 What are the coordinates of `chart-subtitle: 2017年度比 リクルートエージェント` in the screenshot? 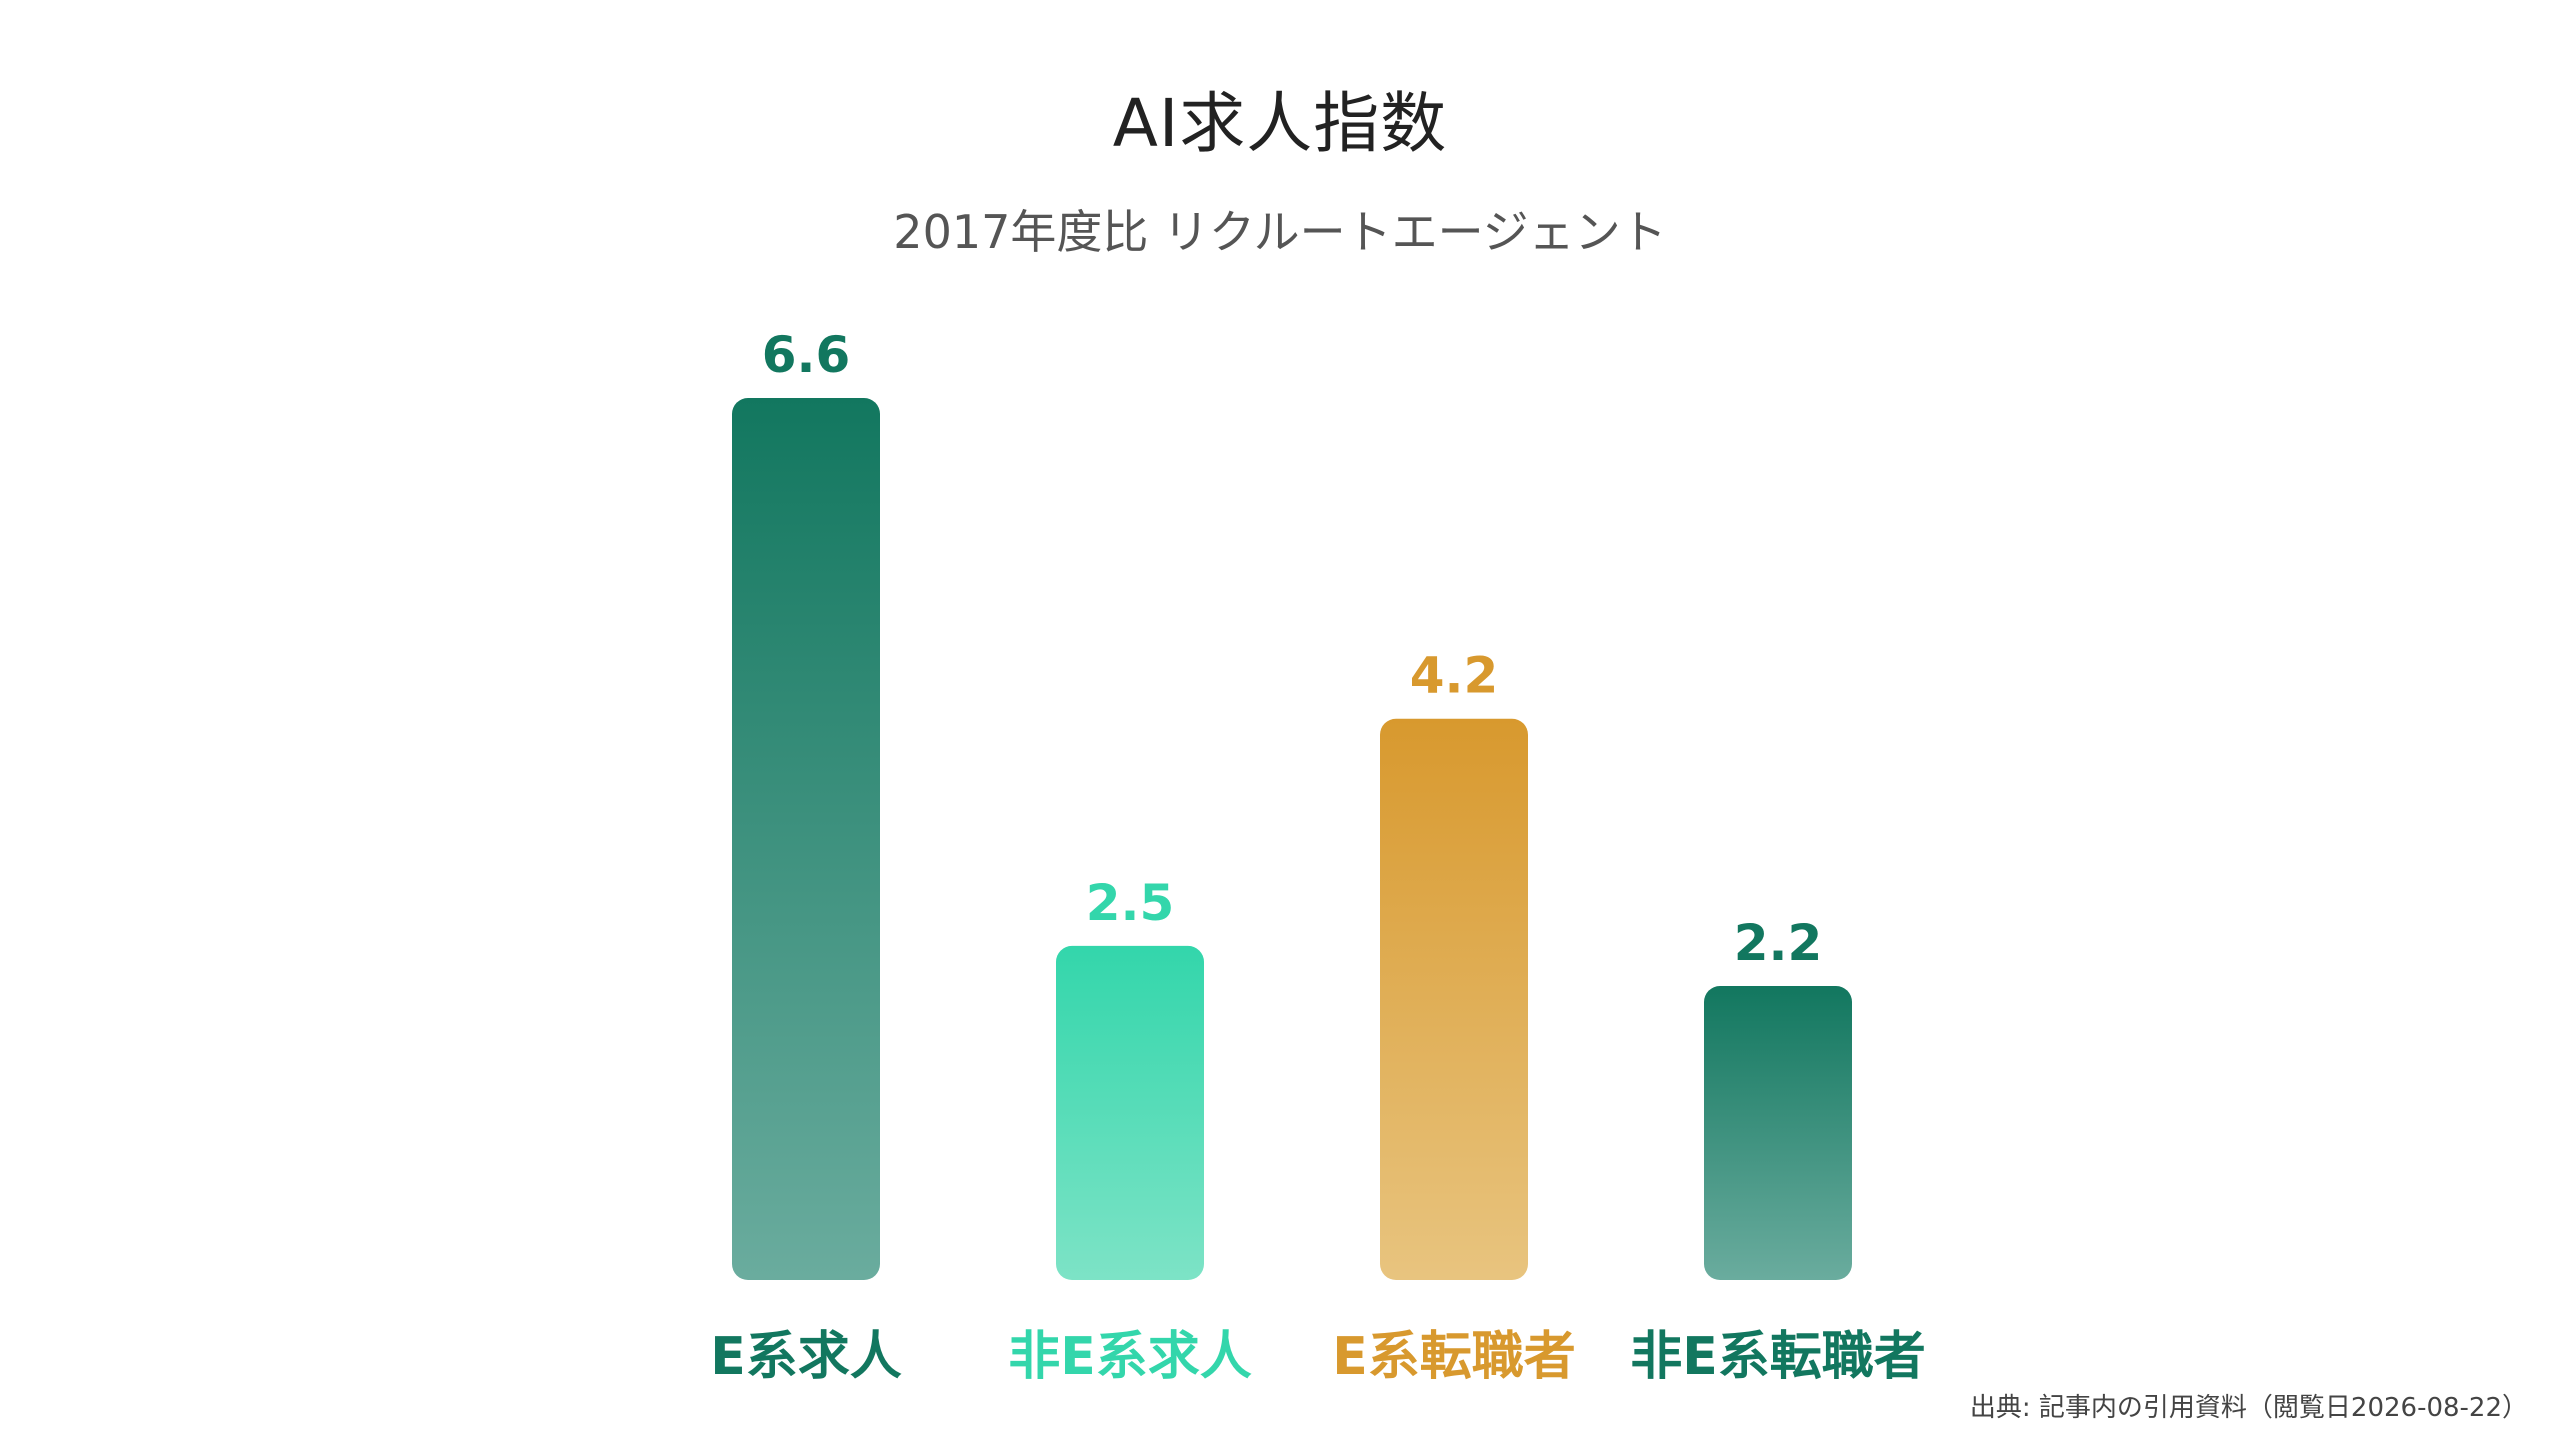 It's located at (1280, 232).